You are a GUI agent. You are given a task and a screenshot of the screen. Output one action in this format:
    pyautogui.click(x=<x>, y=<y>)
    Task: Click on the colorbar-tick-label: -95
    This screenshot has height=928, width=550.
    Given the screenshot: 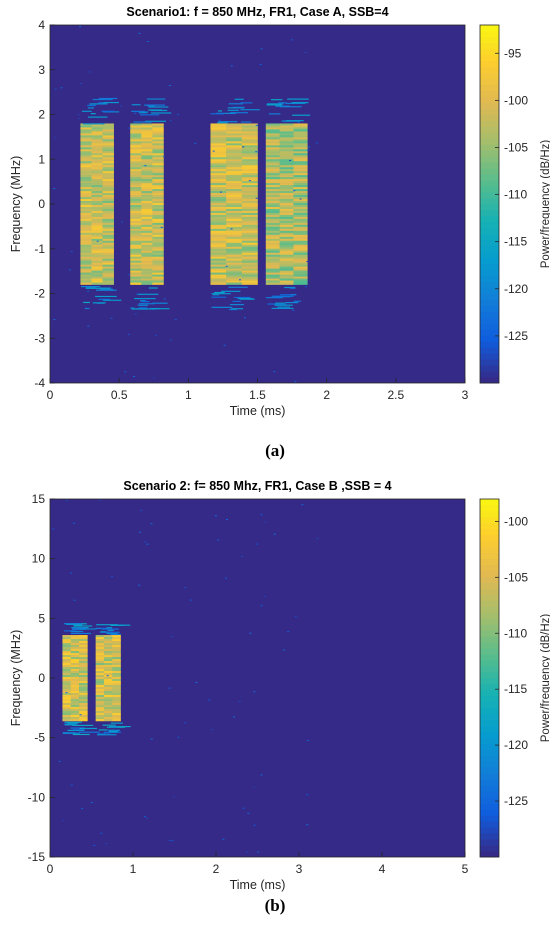 What is the action you would take?
    pyautogui.click(x=513, y=53)
    